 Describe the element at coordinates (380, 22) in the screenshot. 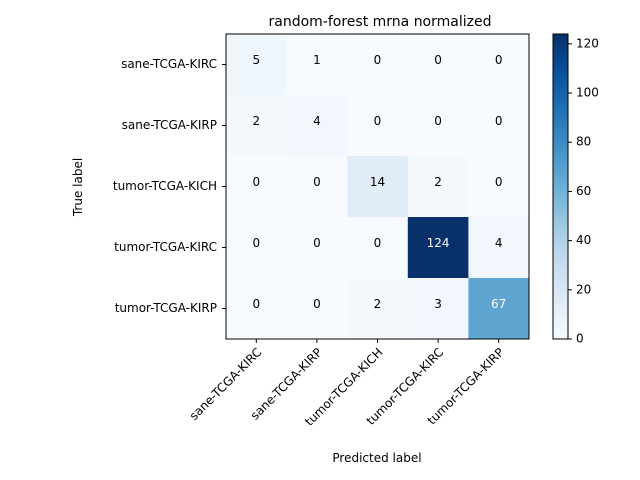

I see `chart-title: random-forest mrna normalized` at that location.